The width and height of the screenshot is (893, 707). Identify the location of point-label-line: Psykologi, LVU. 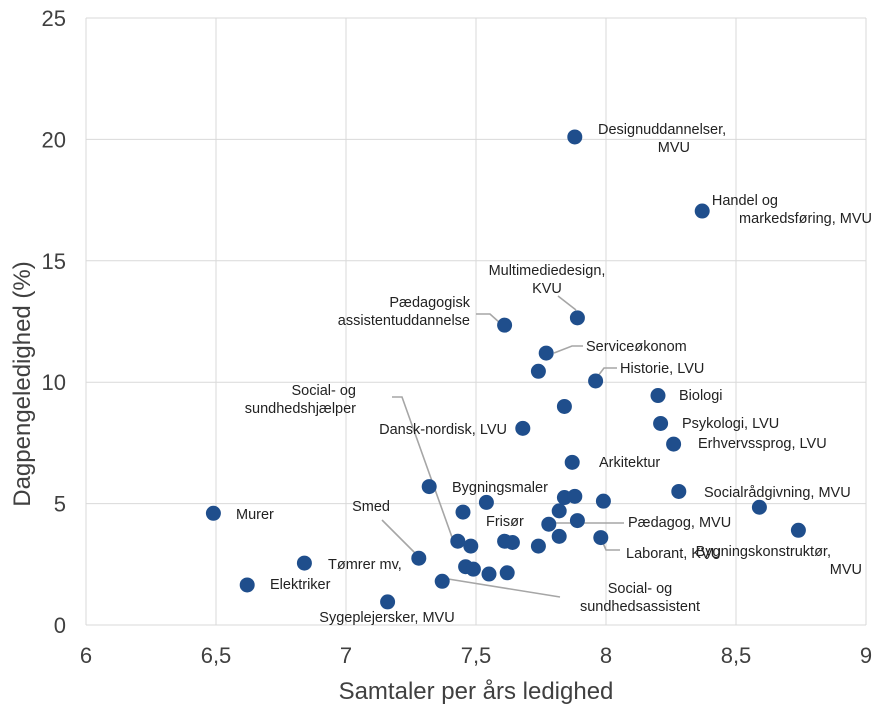
(730, 424).